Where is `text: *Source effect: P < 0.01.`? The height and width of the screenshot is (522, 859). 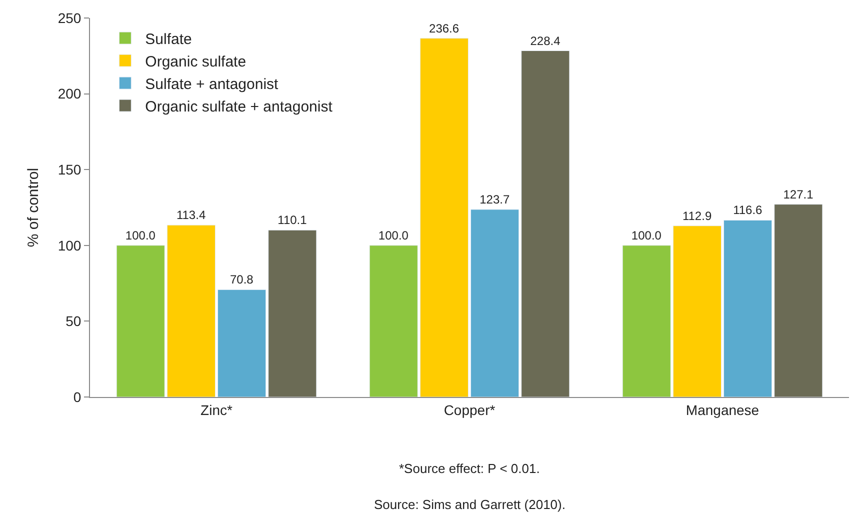
text: *Source effect: P < 0.01. is located at coordinates (469, 468).